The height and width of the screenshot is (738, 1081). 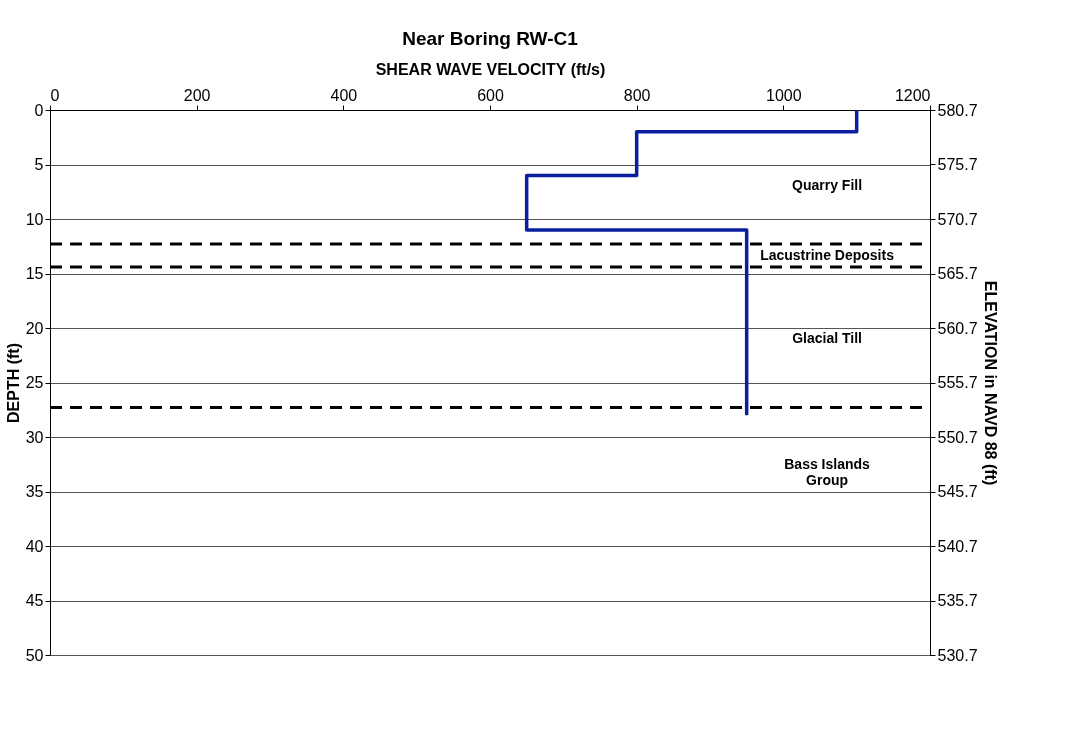 What do you see at coordinates (637, 95) in the screenshot?
I see `x-tick-label: 800` at bounding box center [637, 95].